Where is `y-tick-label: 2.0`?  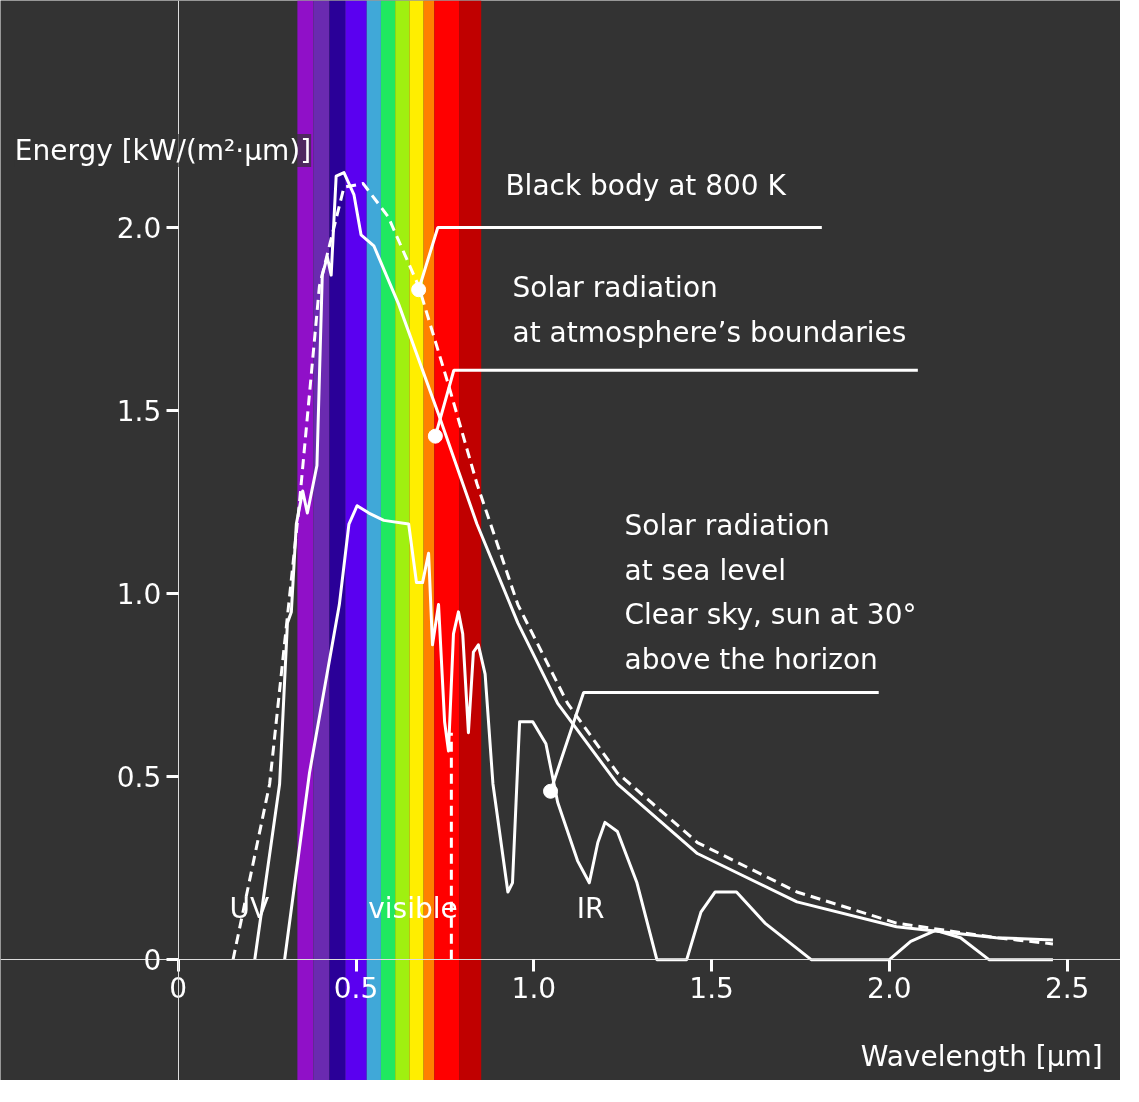
y-tick-label: 2.0 is located at coordinates (139, 228).